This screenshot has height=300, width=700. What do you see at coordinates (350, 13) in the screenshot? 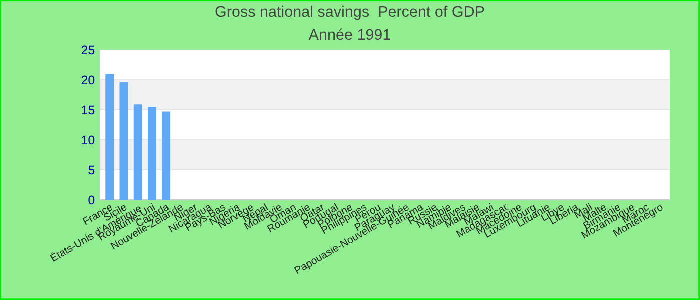
I see `chart-title: Gross national savings Percent of GDP` at bounding box center [350, 13].